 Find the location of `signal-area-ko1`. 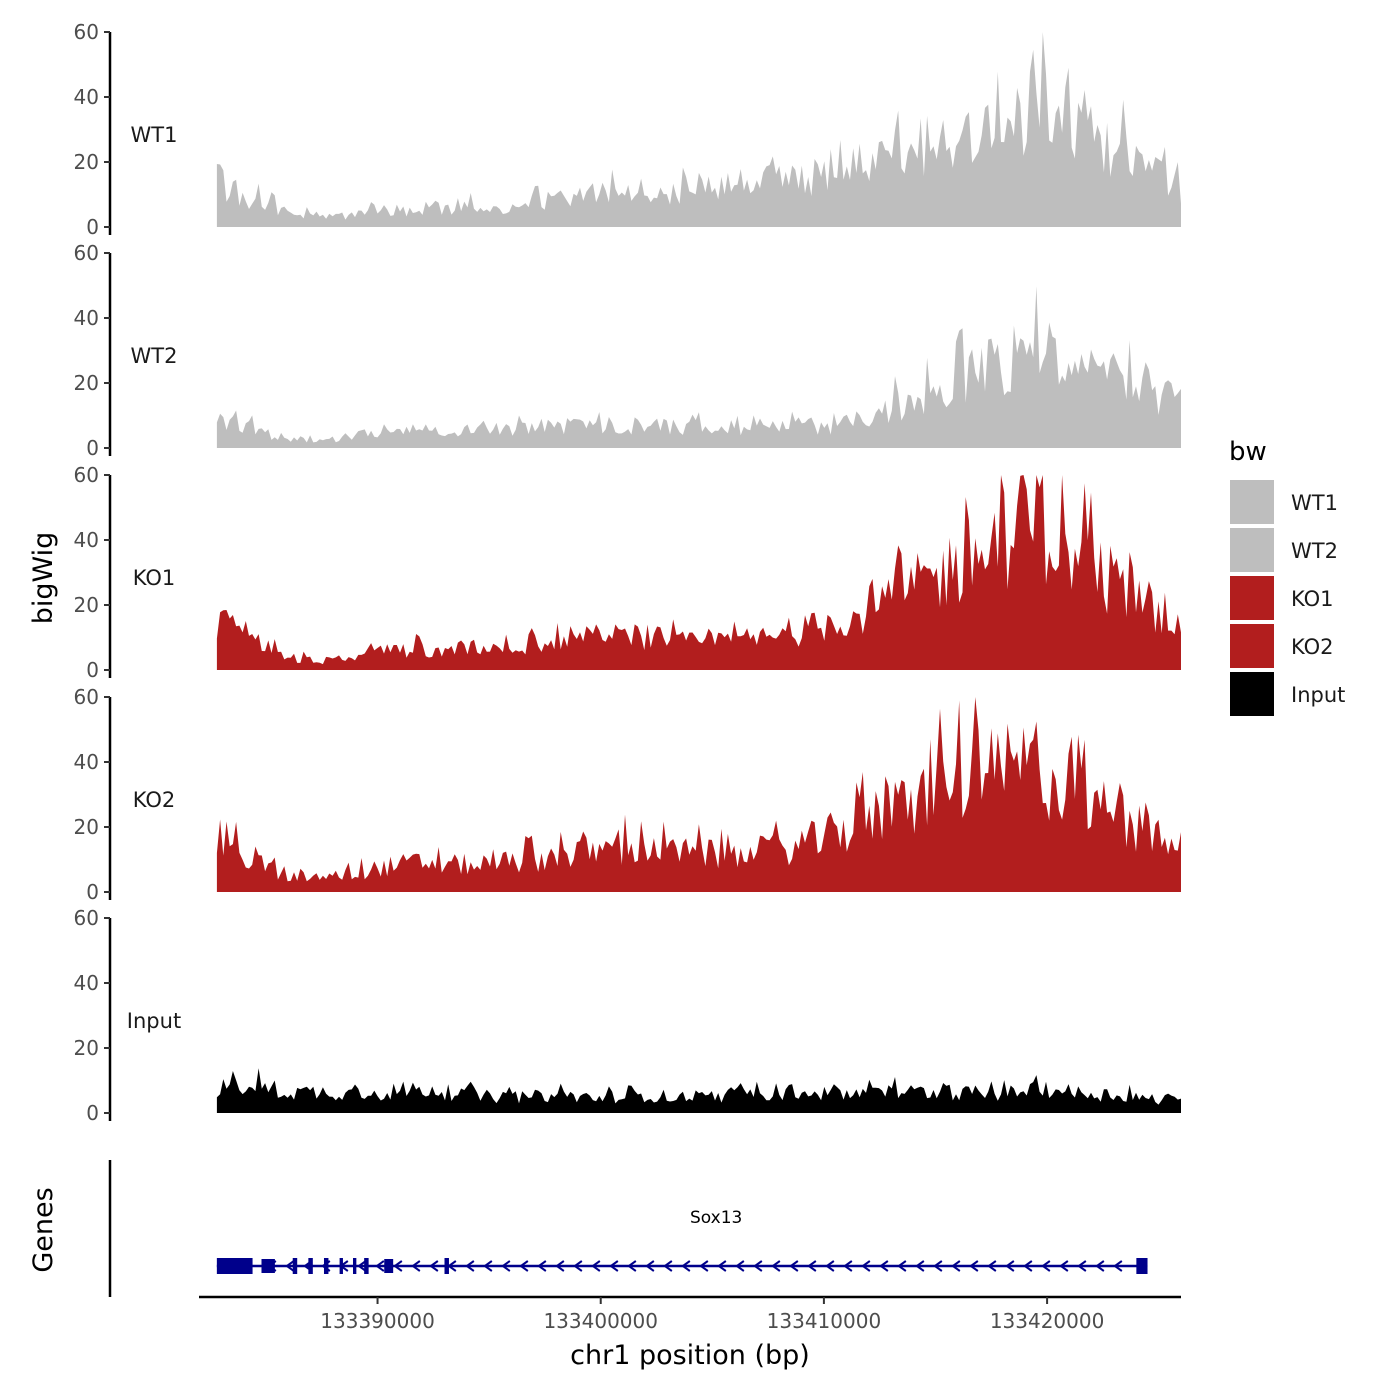

signal-area-ko1 is located at coordinates (698, 572).